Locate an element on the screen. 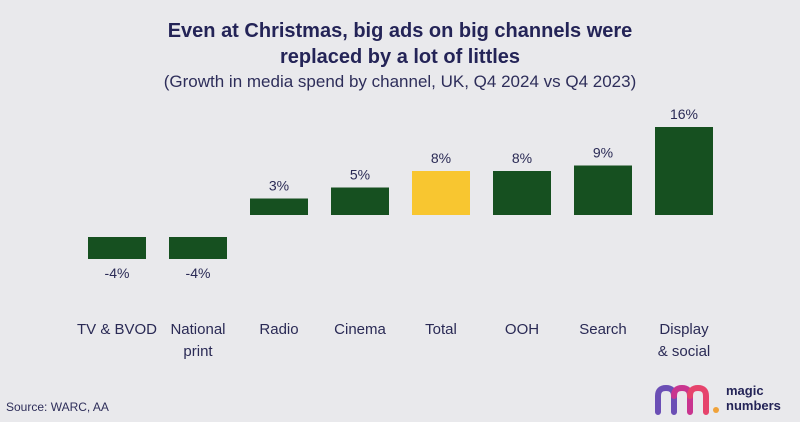 Image resolution: width=800 pixels, height=422 pixels. logo-text-line-1: magic is located at coordinates (745, 390).